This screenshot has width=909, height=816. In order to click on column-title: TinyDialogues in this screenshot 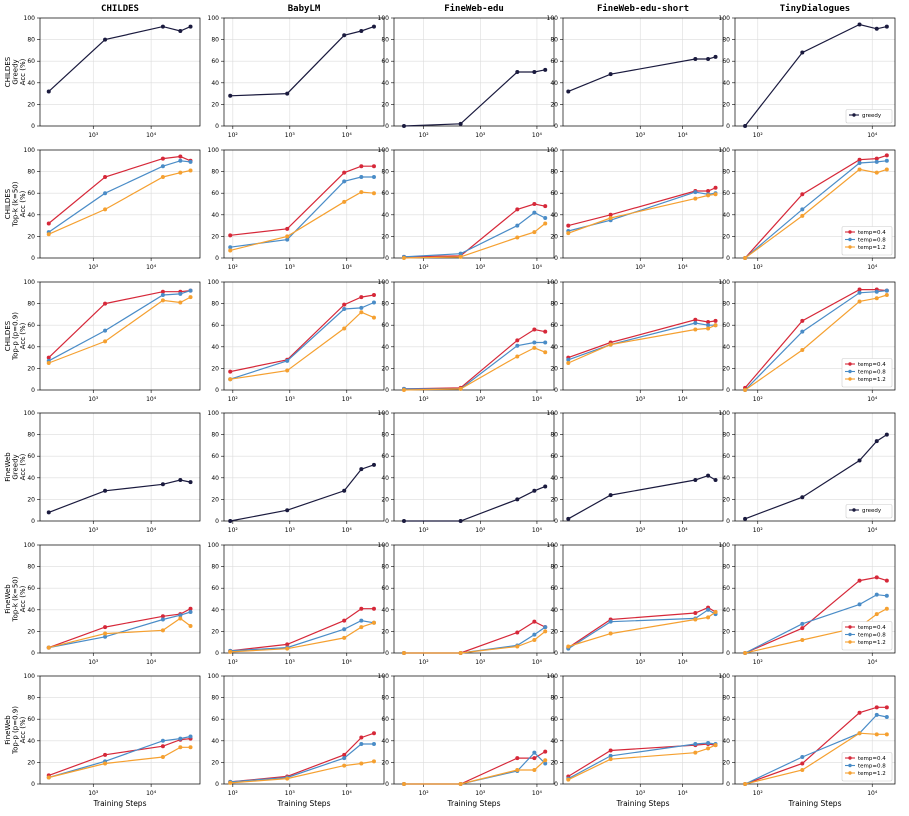, I will do `click(815, 8)`.